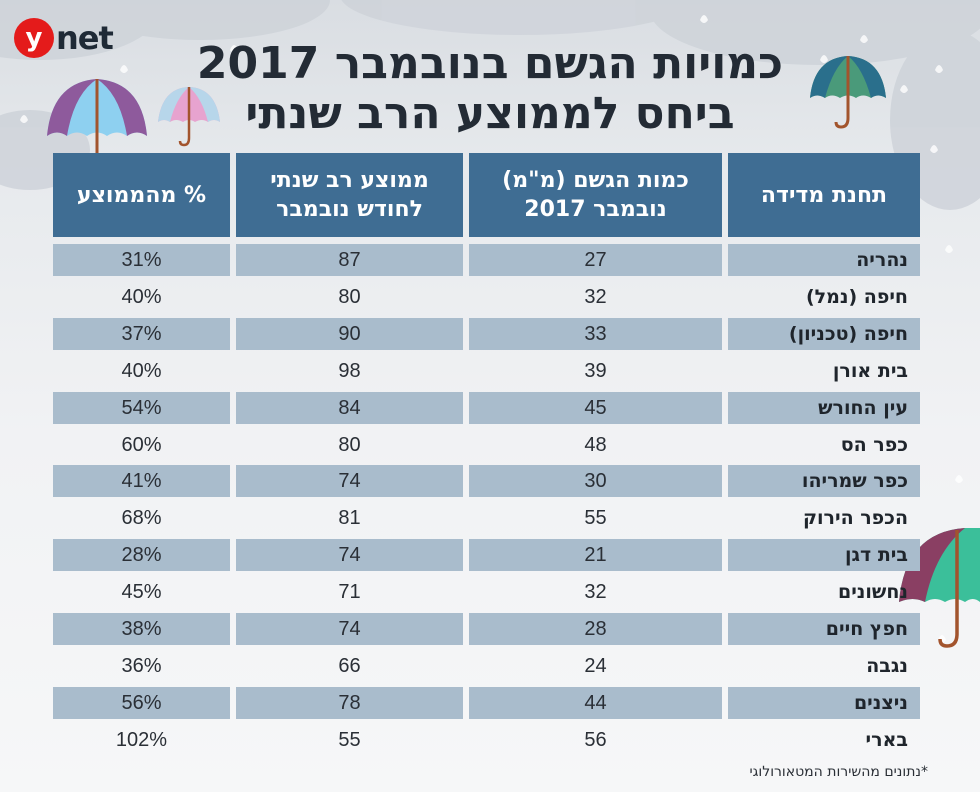 The width and height of the screenshot is (980, 792). What do you see at coordinates (349, 591) in the screenshot?
I see `average-cell: 71` at bounding box center [349, 591].